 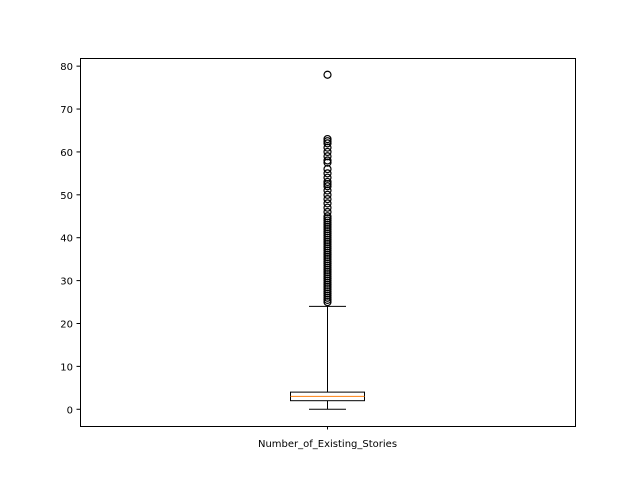 What do you see at coordinates (66, 110) in the screenshot?
I see `y-tick-label: 70` at bounding box center [66, 110].